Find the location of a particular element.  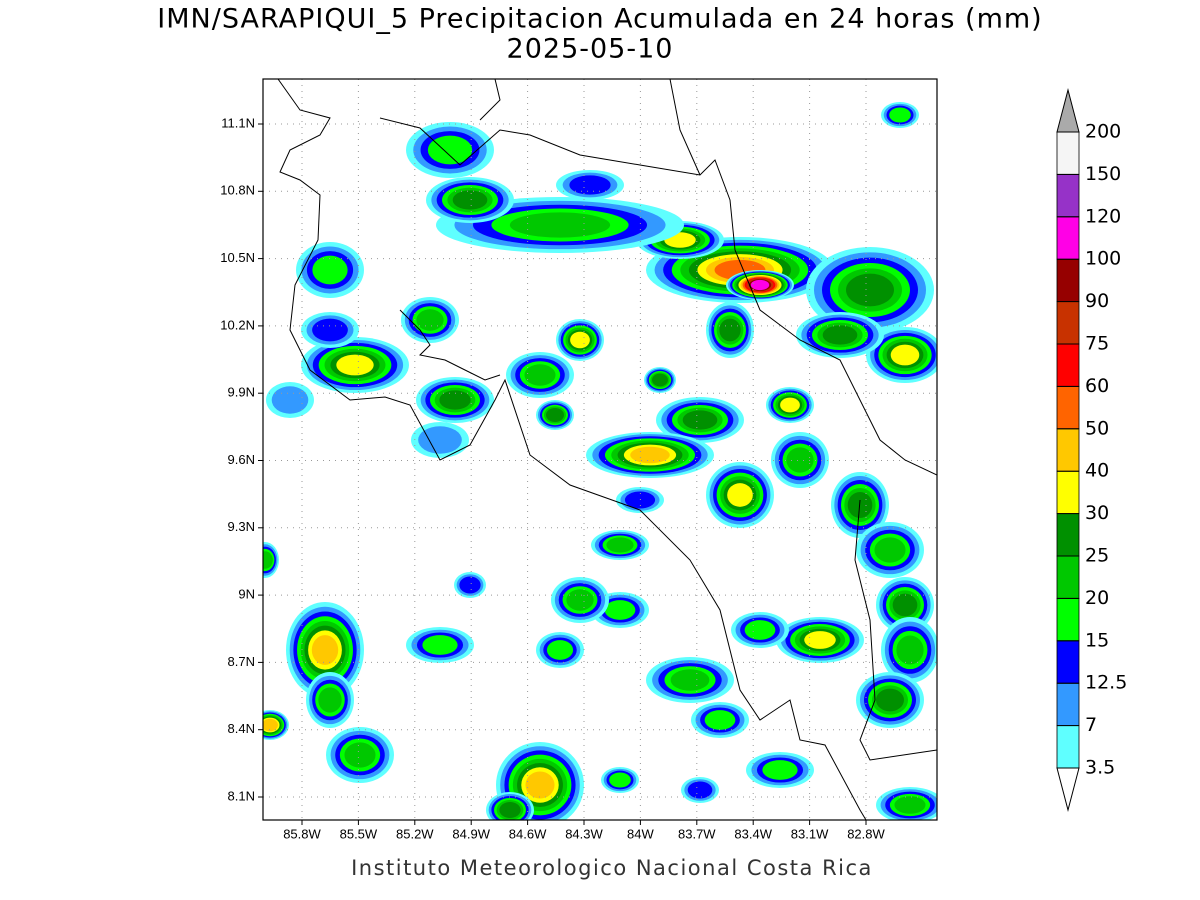

colorbar-label: 100 is located at coordinates (1103, 259).